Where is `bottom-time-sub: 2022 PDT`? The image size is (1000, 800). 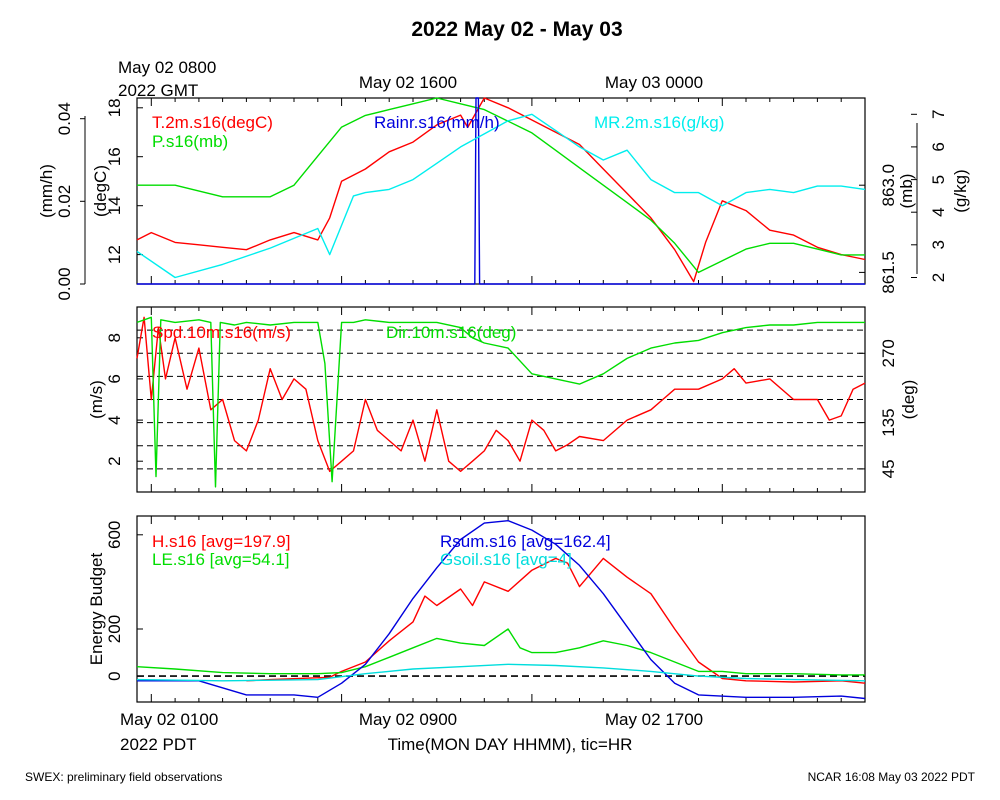
bottom-time-sub: 2022 PDT is located at coordinates (158, 744).